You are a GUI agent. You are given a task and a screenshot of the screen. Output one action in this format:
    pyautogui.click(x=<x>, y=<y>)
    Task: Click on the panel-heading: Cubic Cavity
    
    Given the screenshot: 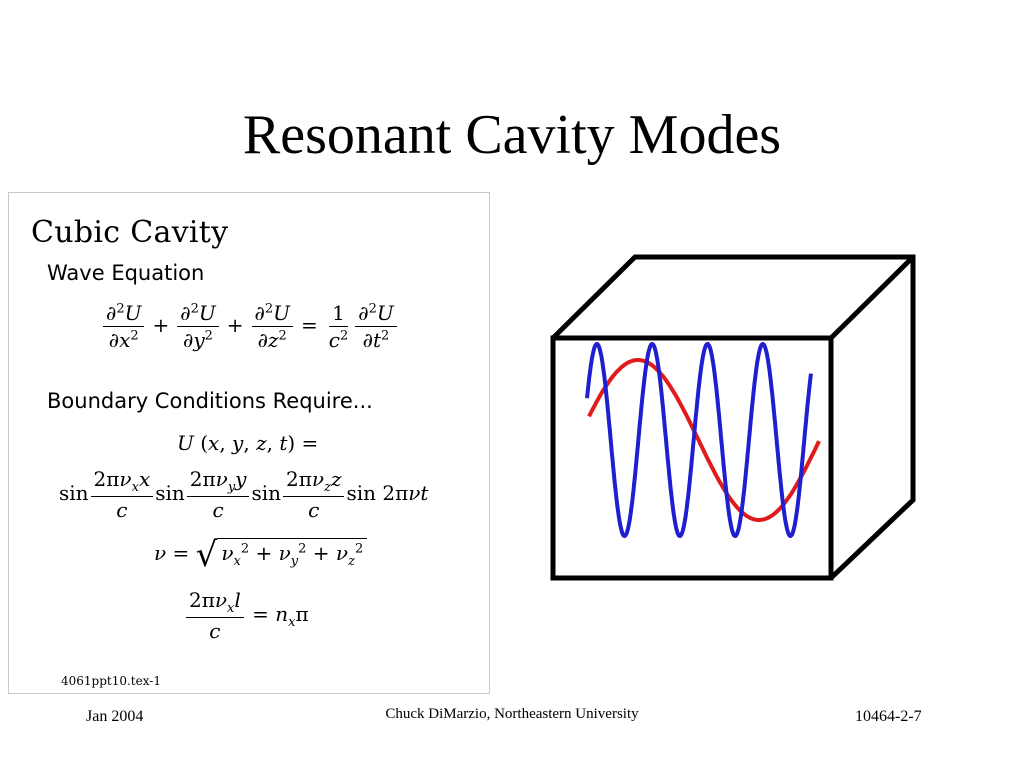 What is the action you would take?
    pyautogui.click(x=130, y=232)
    